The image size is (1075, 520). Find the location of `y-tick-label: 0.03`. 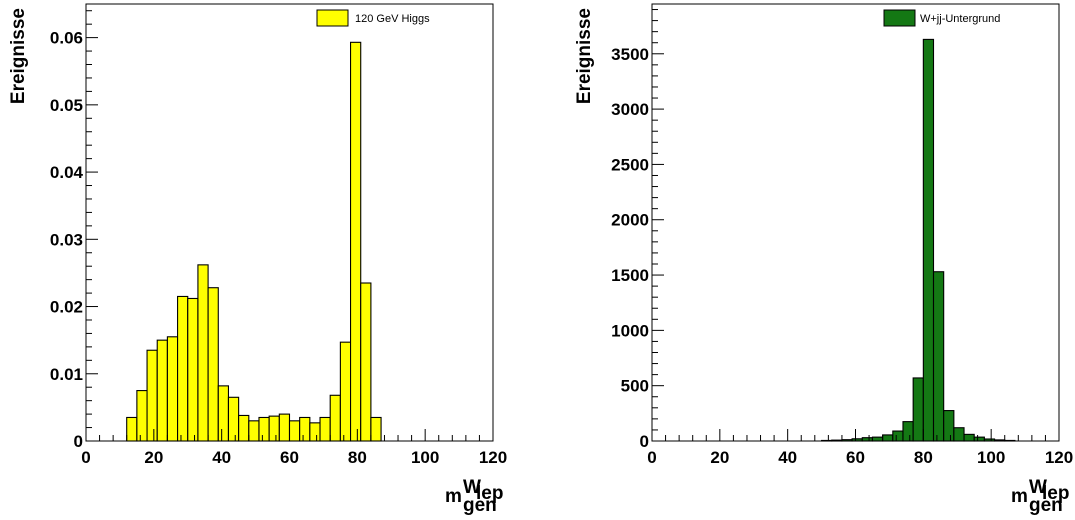

y-tick-label: 0.03 is located at coordinates (66, 239).